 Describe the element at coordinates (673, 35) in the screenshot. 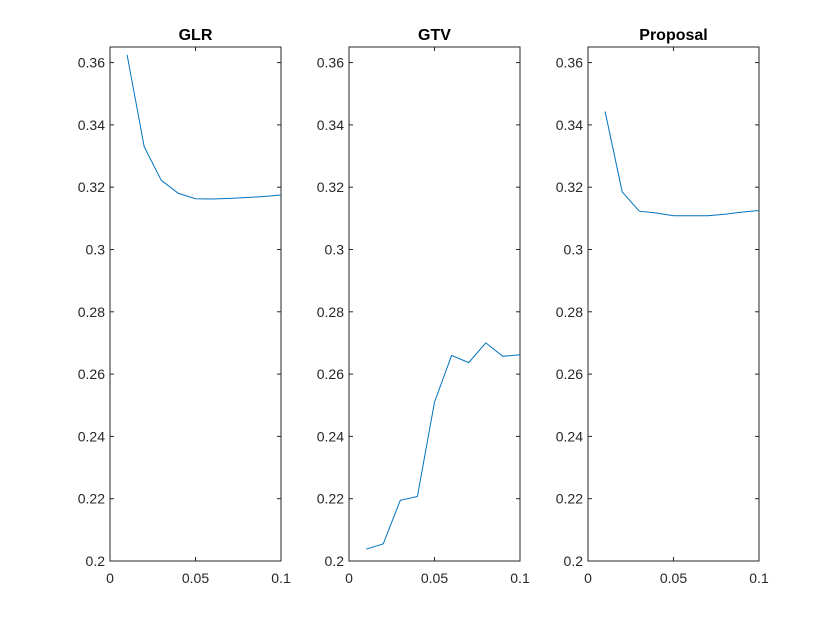

I see `chart-title: Proposal` at that location.